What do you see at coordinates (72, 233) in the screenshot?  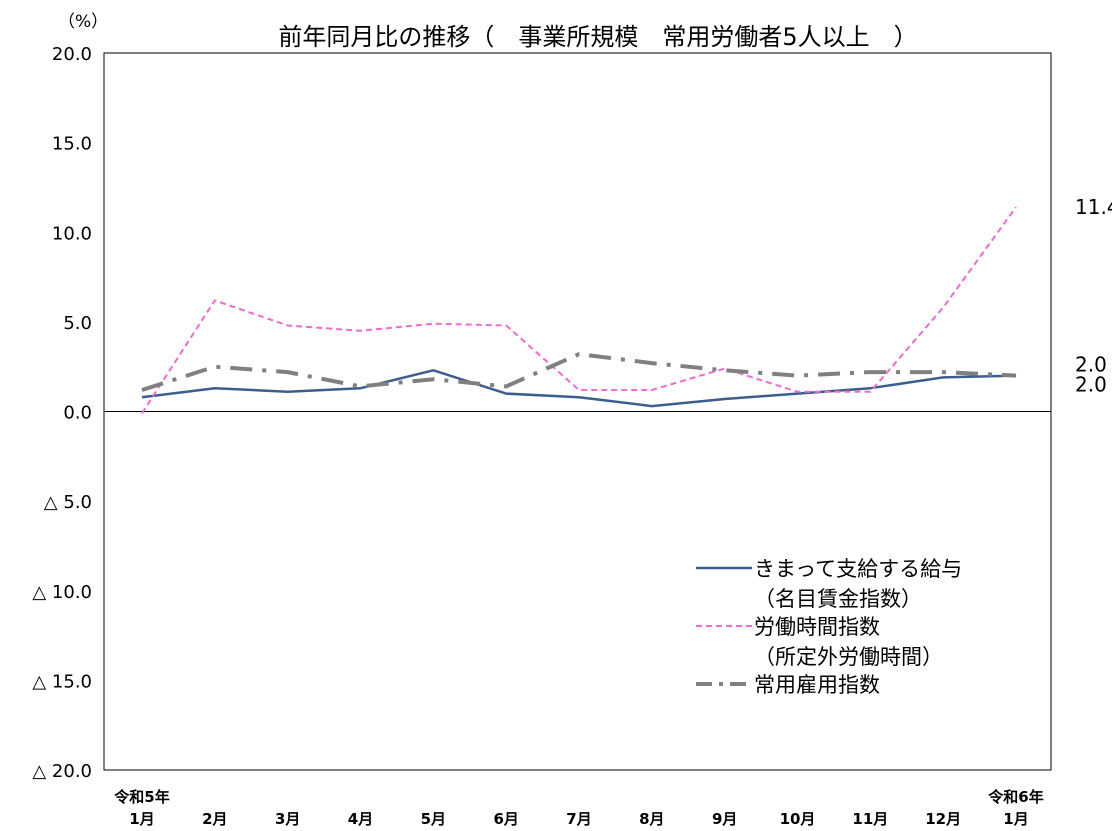 I see `y-tick-label: 10.0` at bounding box center [72, 233].